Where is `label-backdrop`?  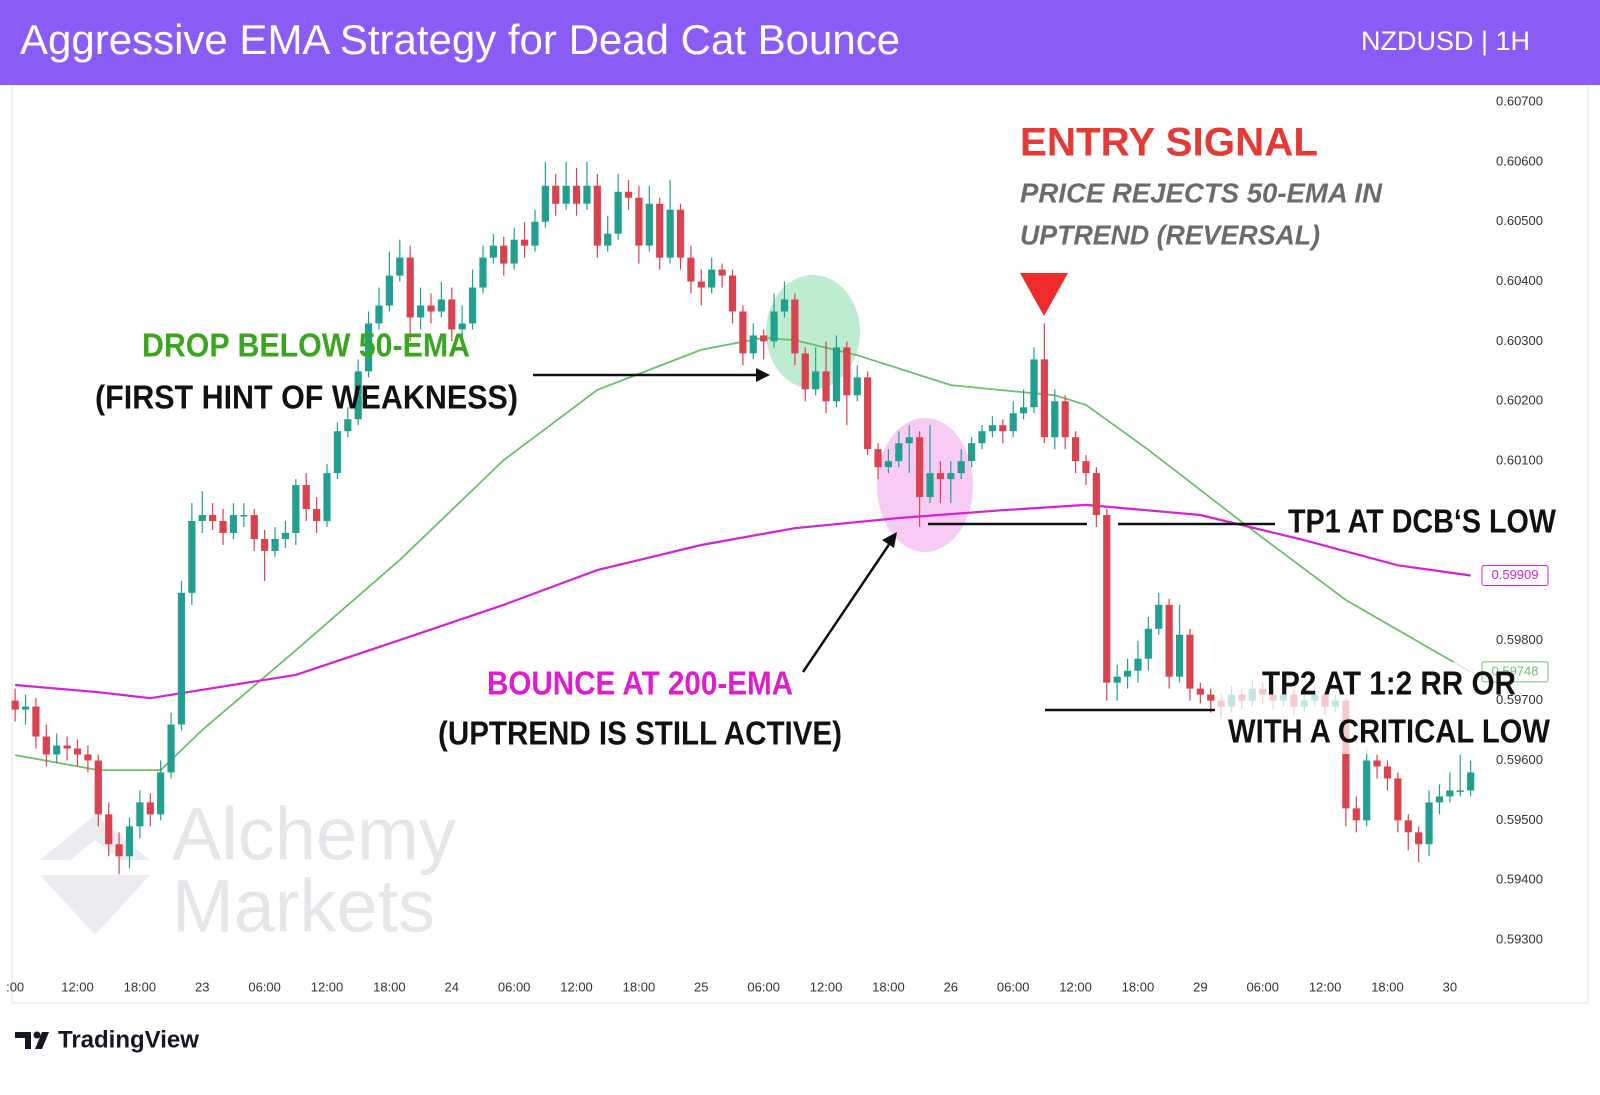
label-backdrop is located at coordinates (1347, 708).